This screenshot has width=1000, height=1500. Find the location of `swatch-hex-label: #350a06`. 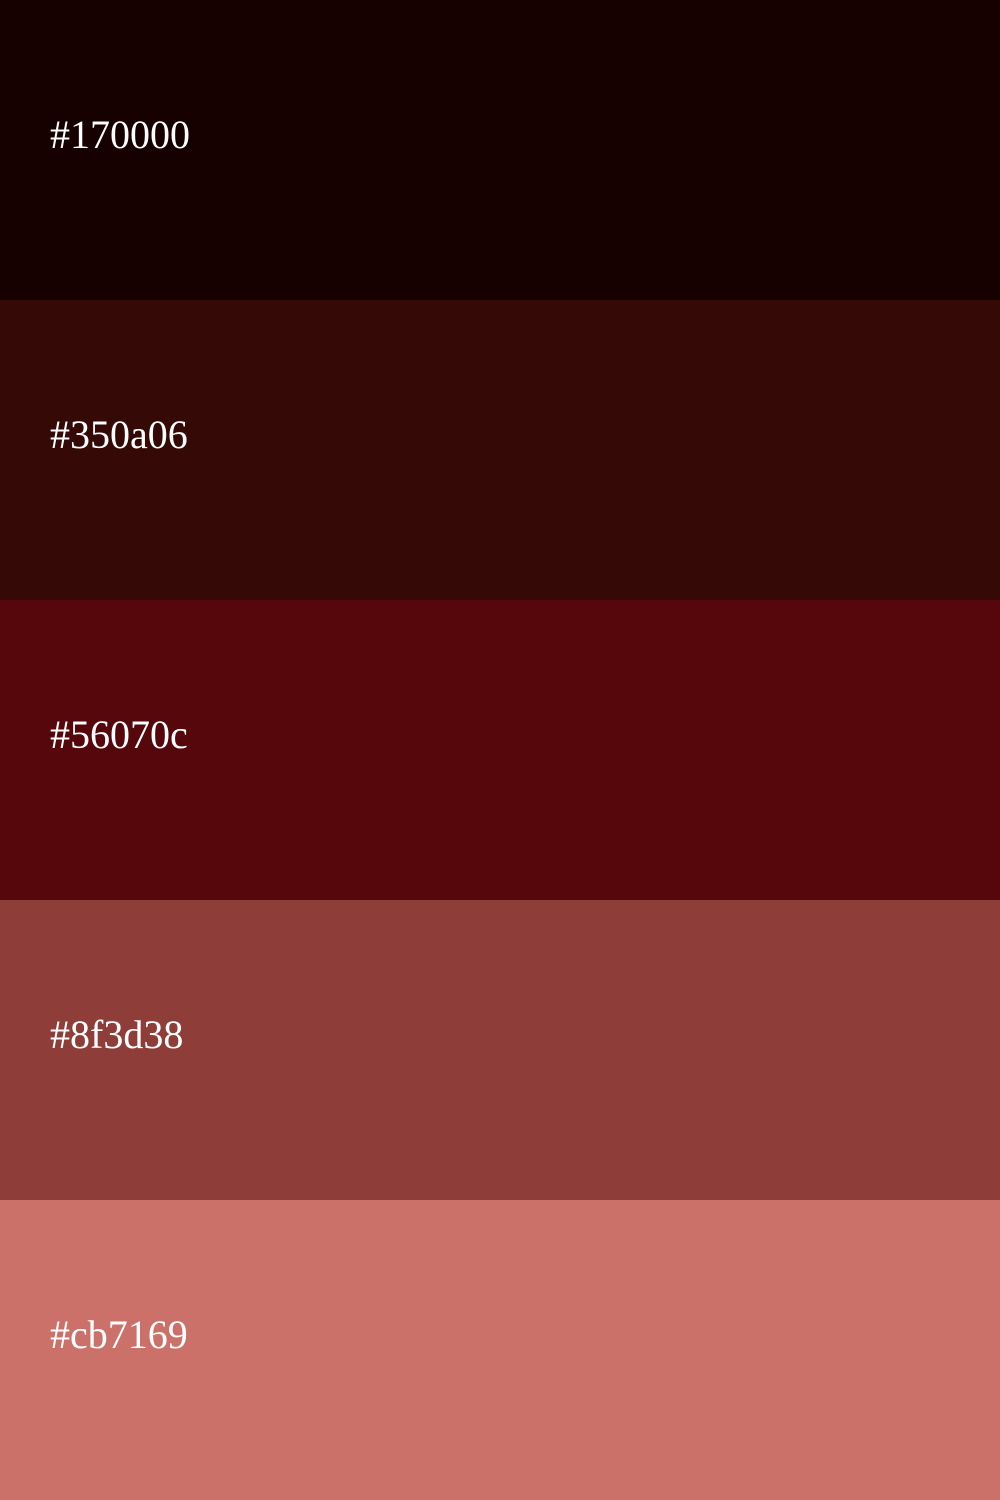

swatch-hex-label: #350a06 is located at coordinates (119, 434).